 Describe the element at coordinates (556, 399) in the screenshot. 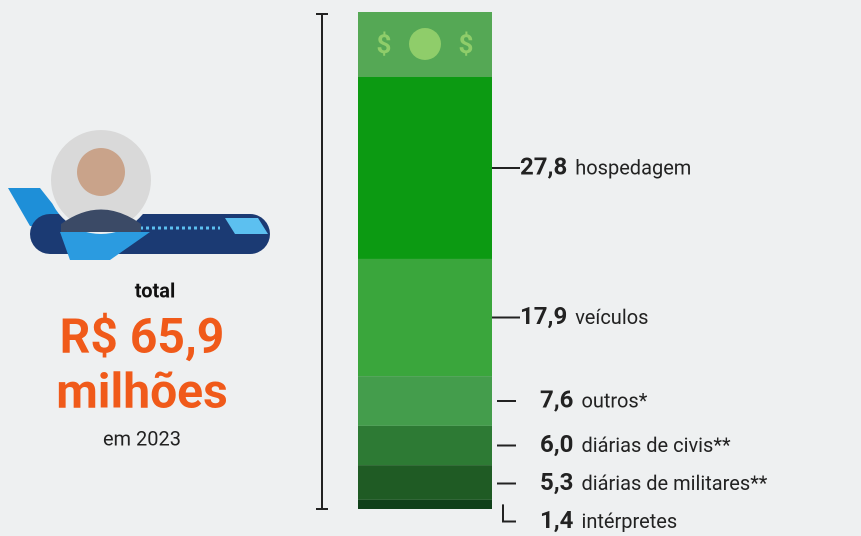

I see `value-label: 7,6` at that location.